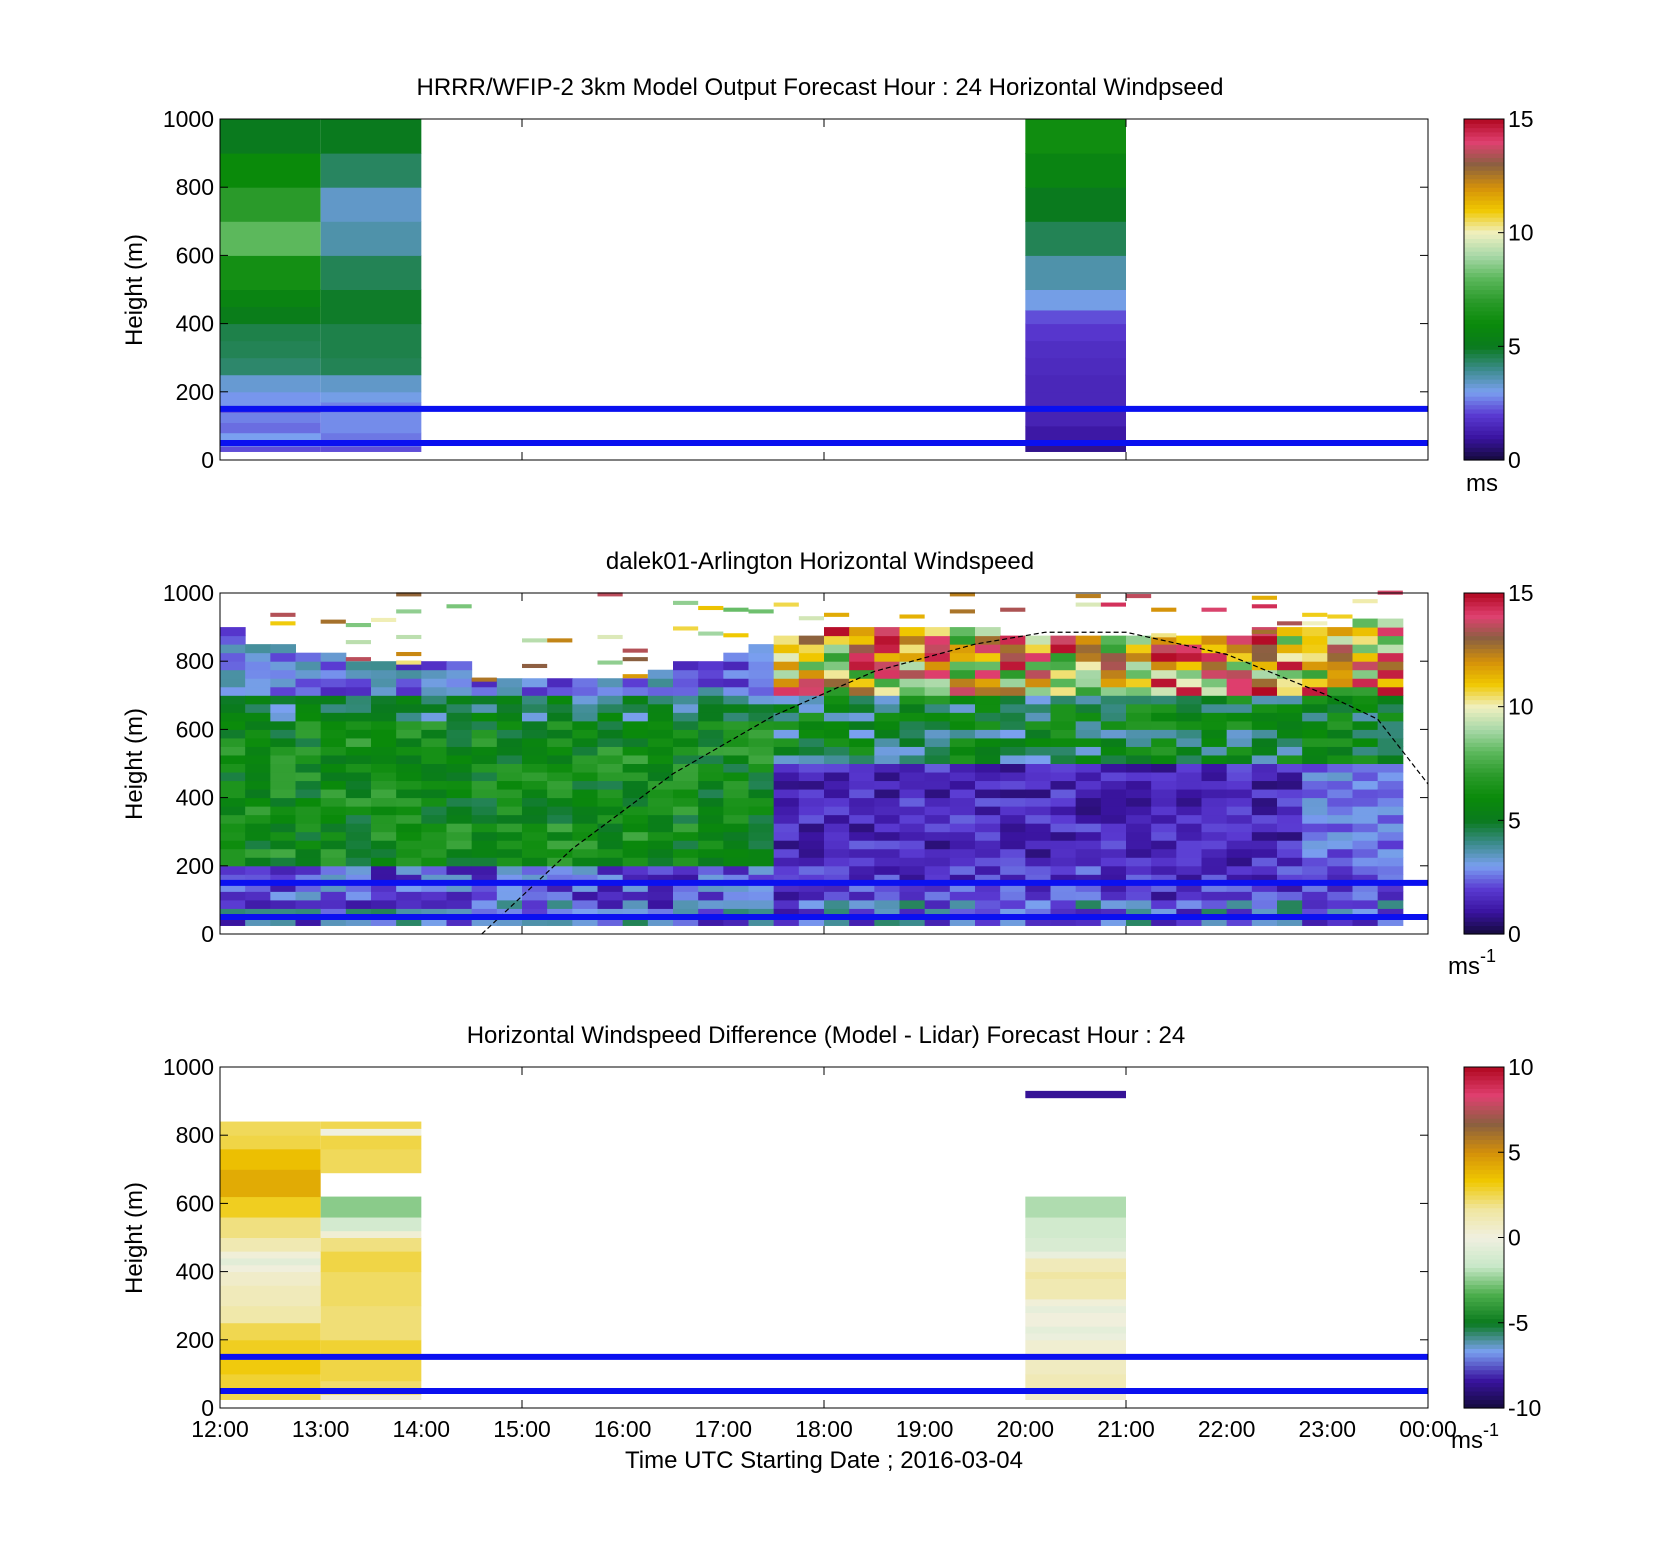 The image size is (1680, 1561). What do you see at coordinates (1524, 1408) in the screenshot?
I see `colorbar-tick-label: -10` at bounding box center [1524, 1408].